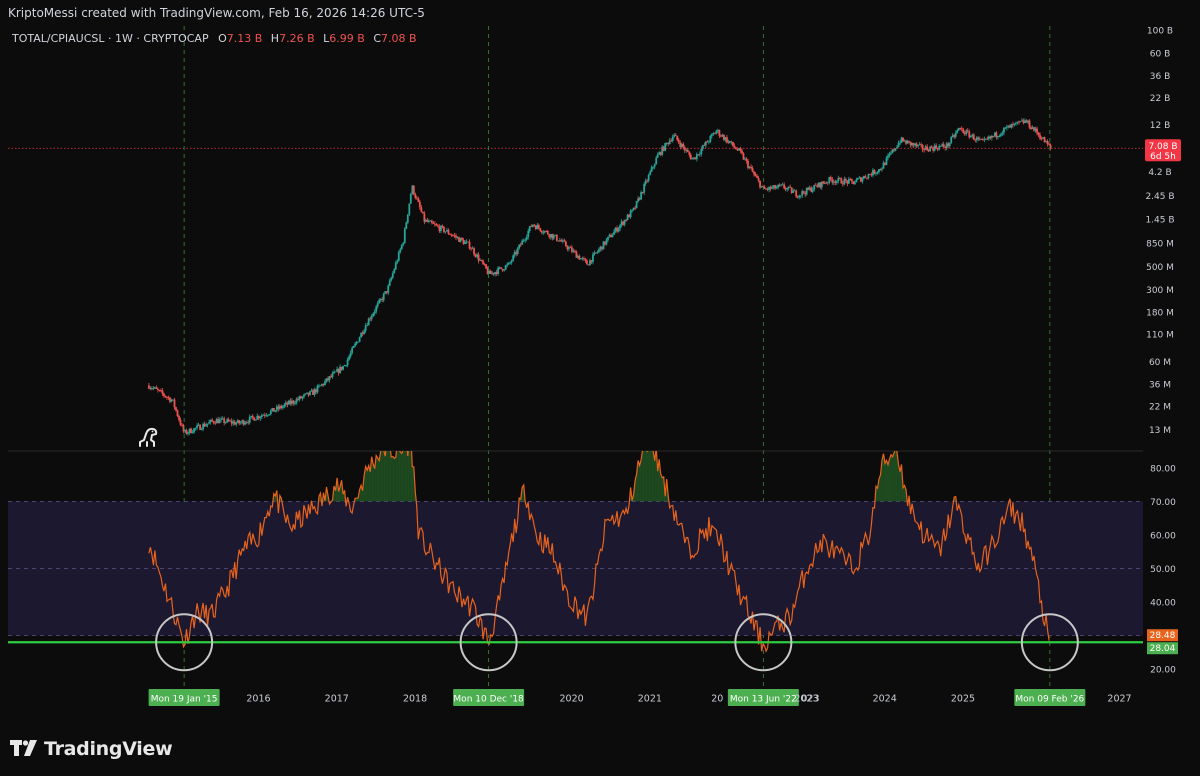 The image size is (1200, 776). What do you see at coordinates (1049, 642) in the screenshot?
I see `marker-circle` at bounding box center [1049, 642].